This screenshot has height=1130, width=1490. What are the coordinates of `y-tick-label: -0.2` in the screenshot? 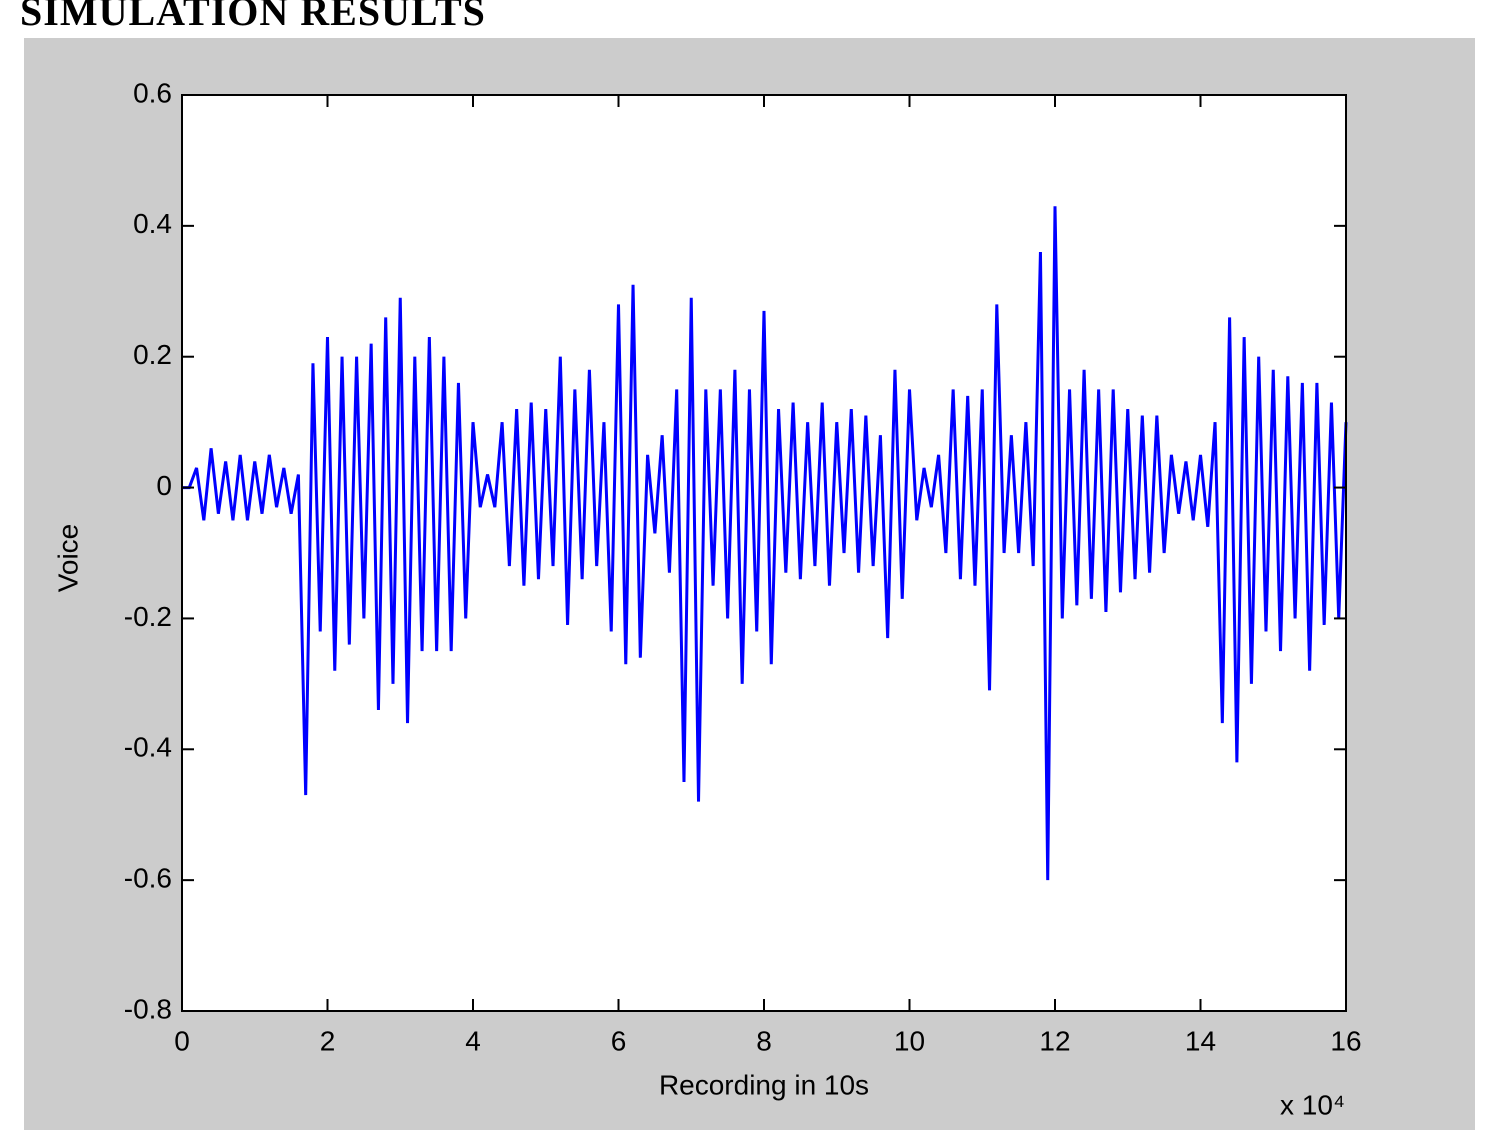 It's located at (148, 616).